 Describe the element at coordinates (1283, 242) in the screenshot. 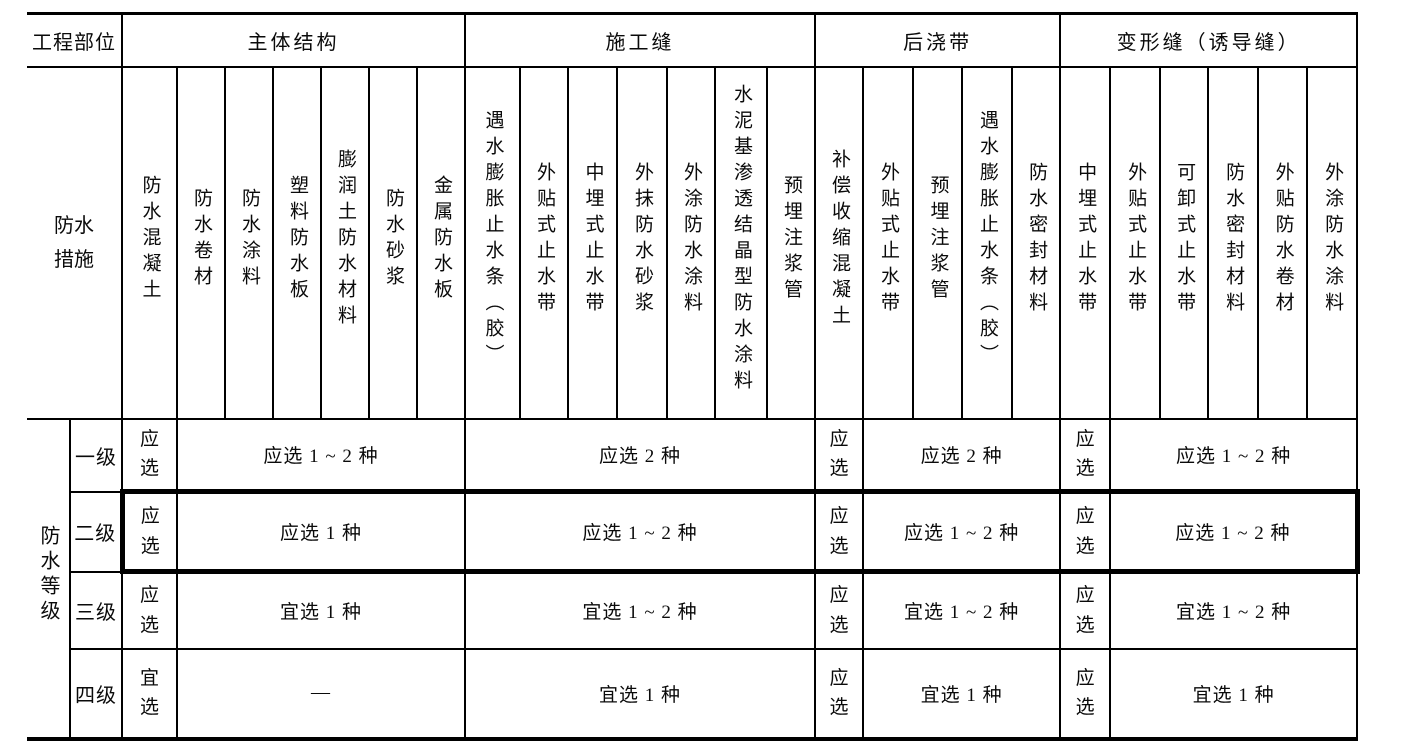

I see `column-header: 外贴防水卷材` at that location.